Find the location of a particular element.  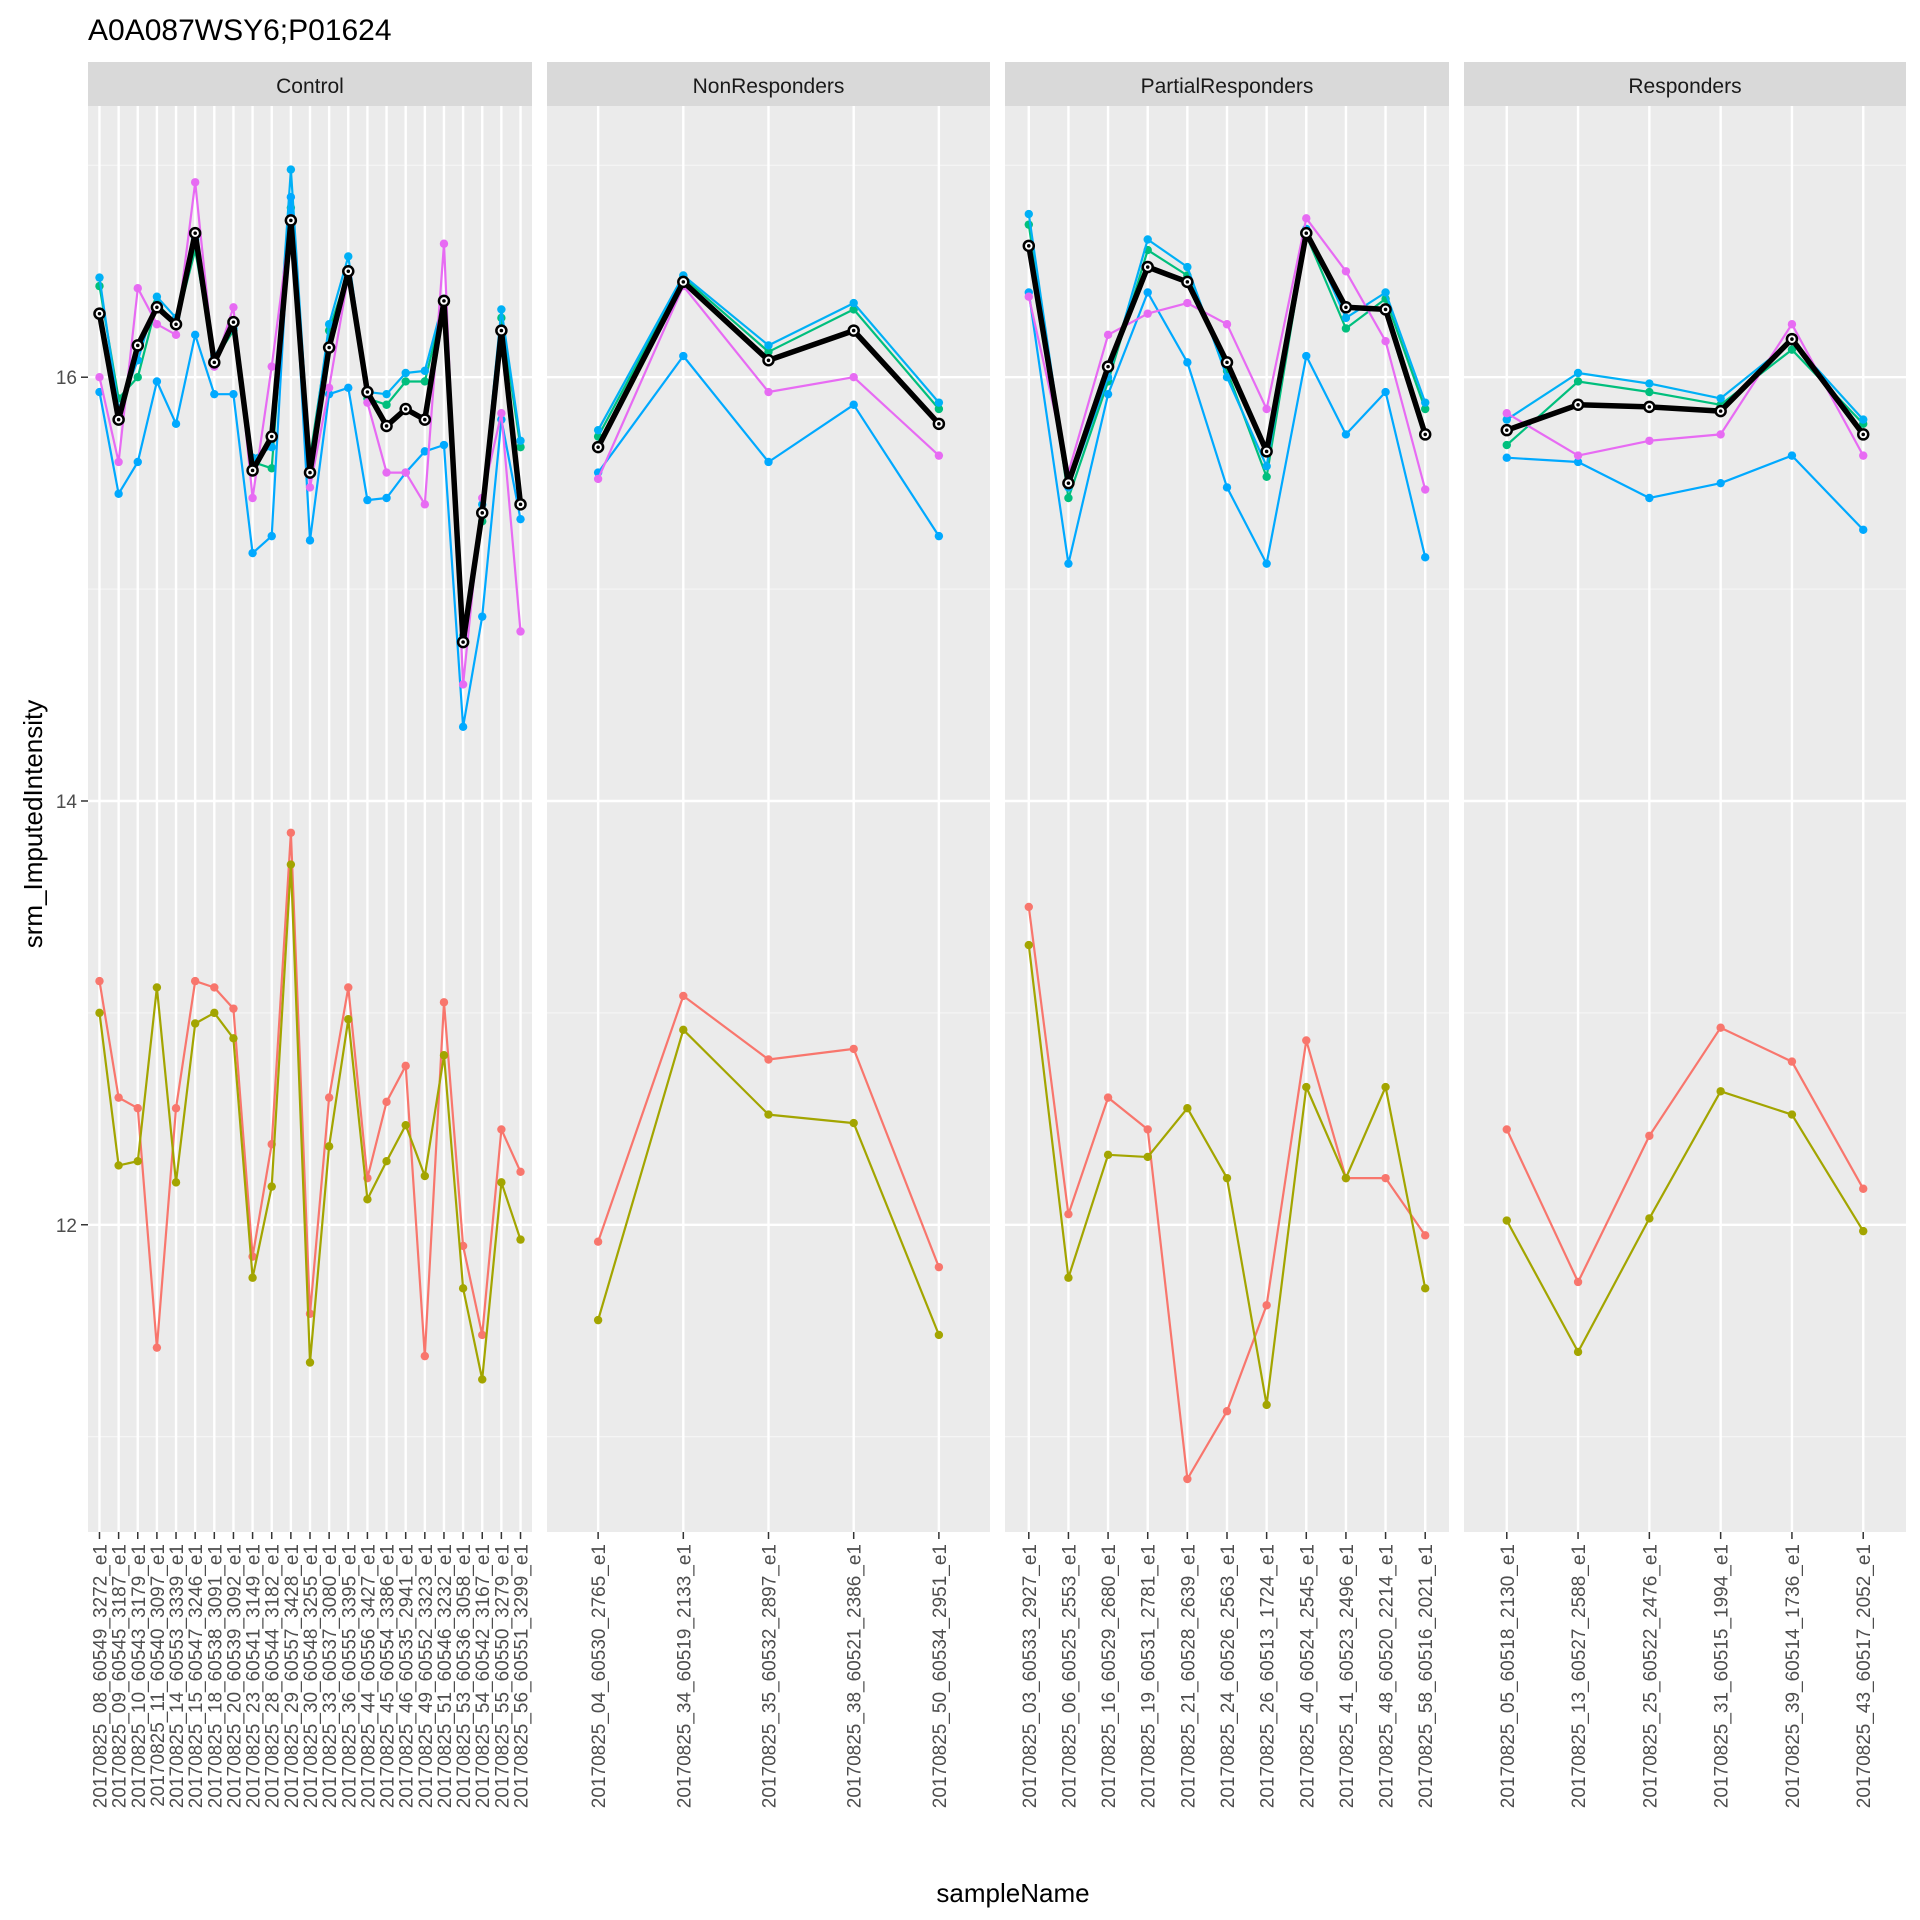

x-tick-label: 20170825_36_60555_3395_e1 is located at coordinates (349, 1676).